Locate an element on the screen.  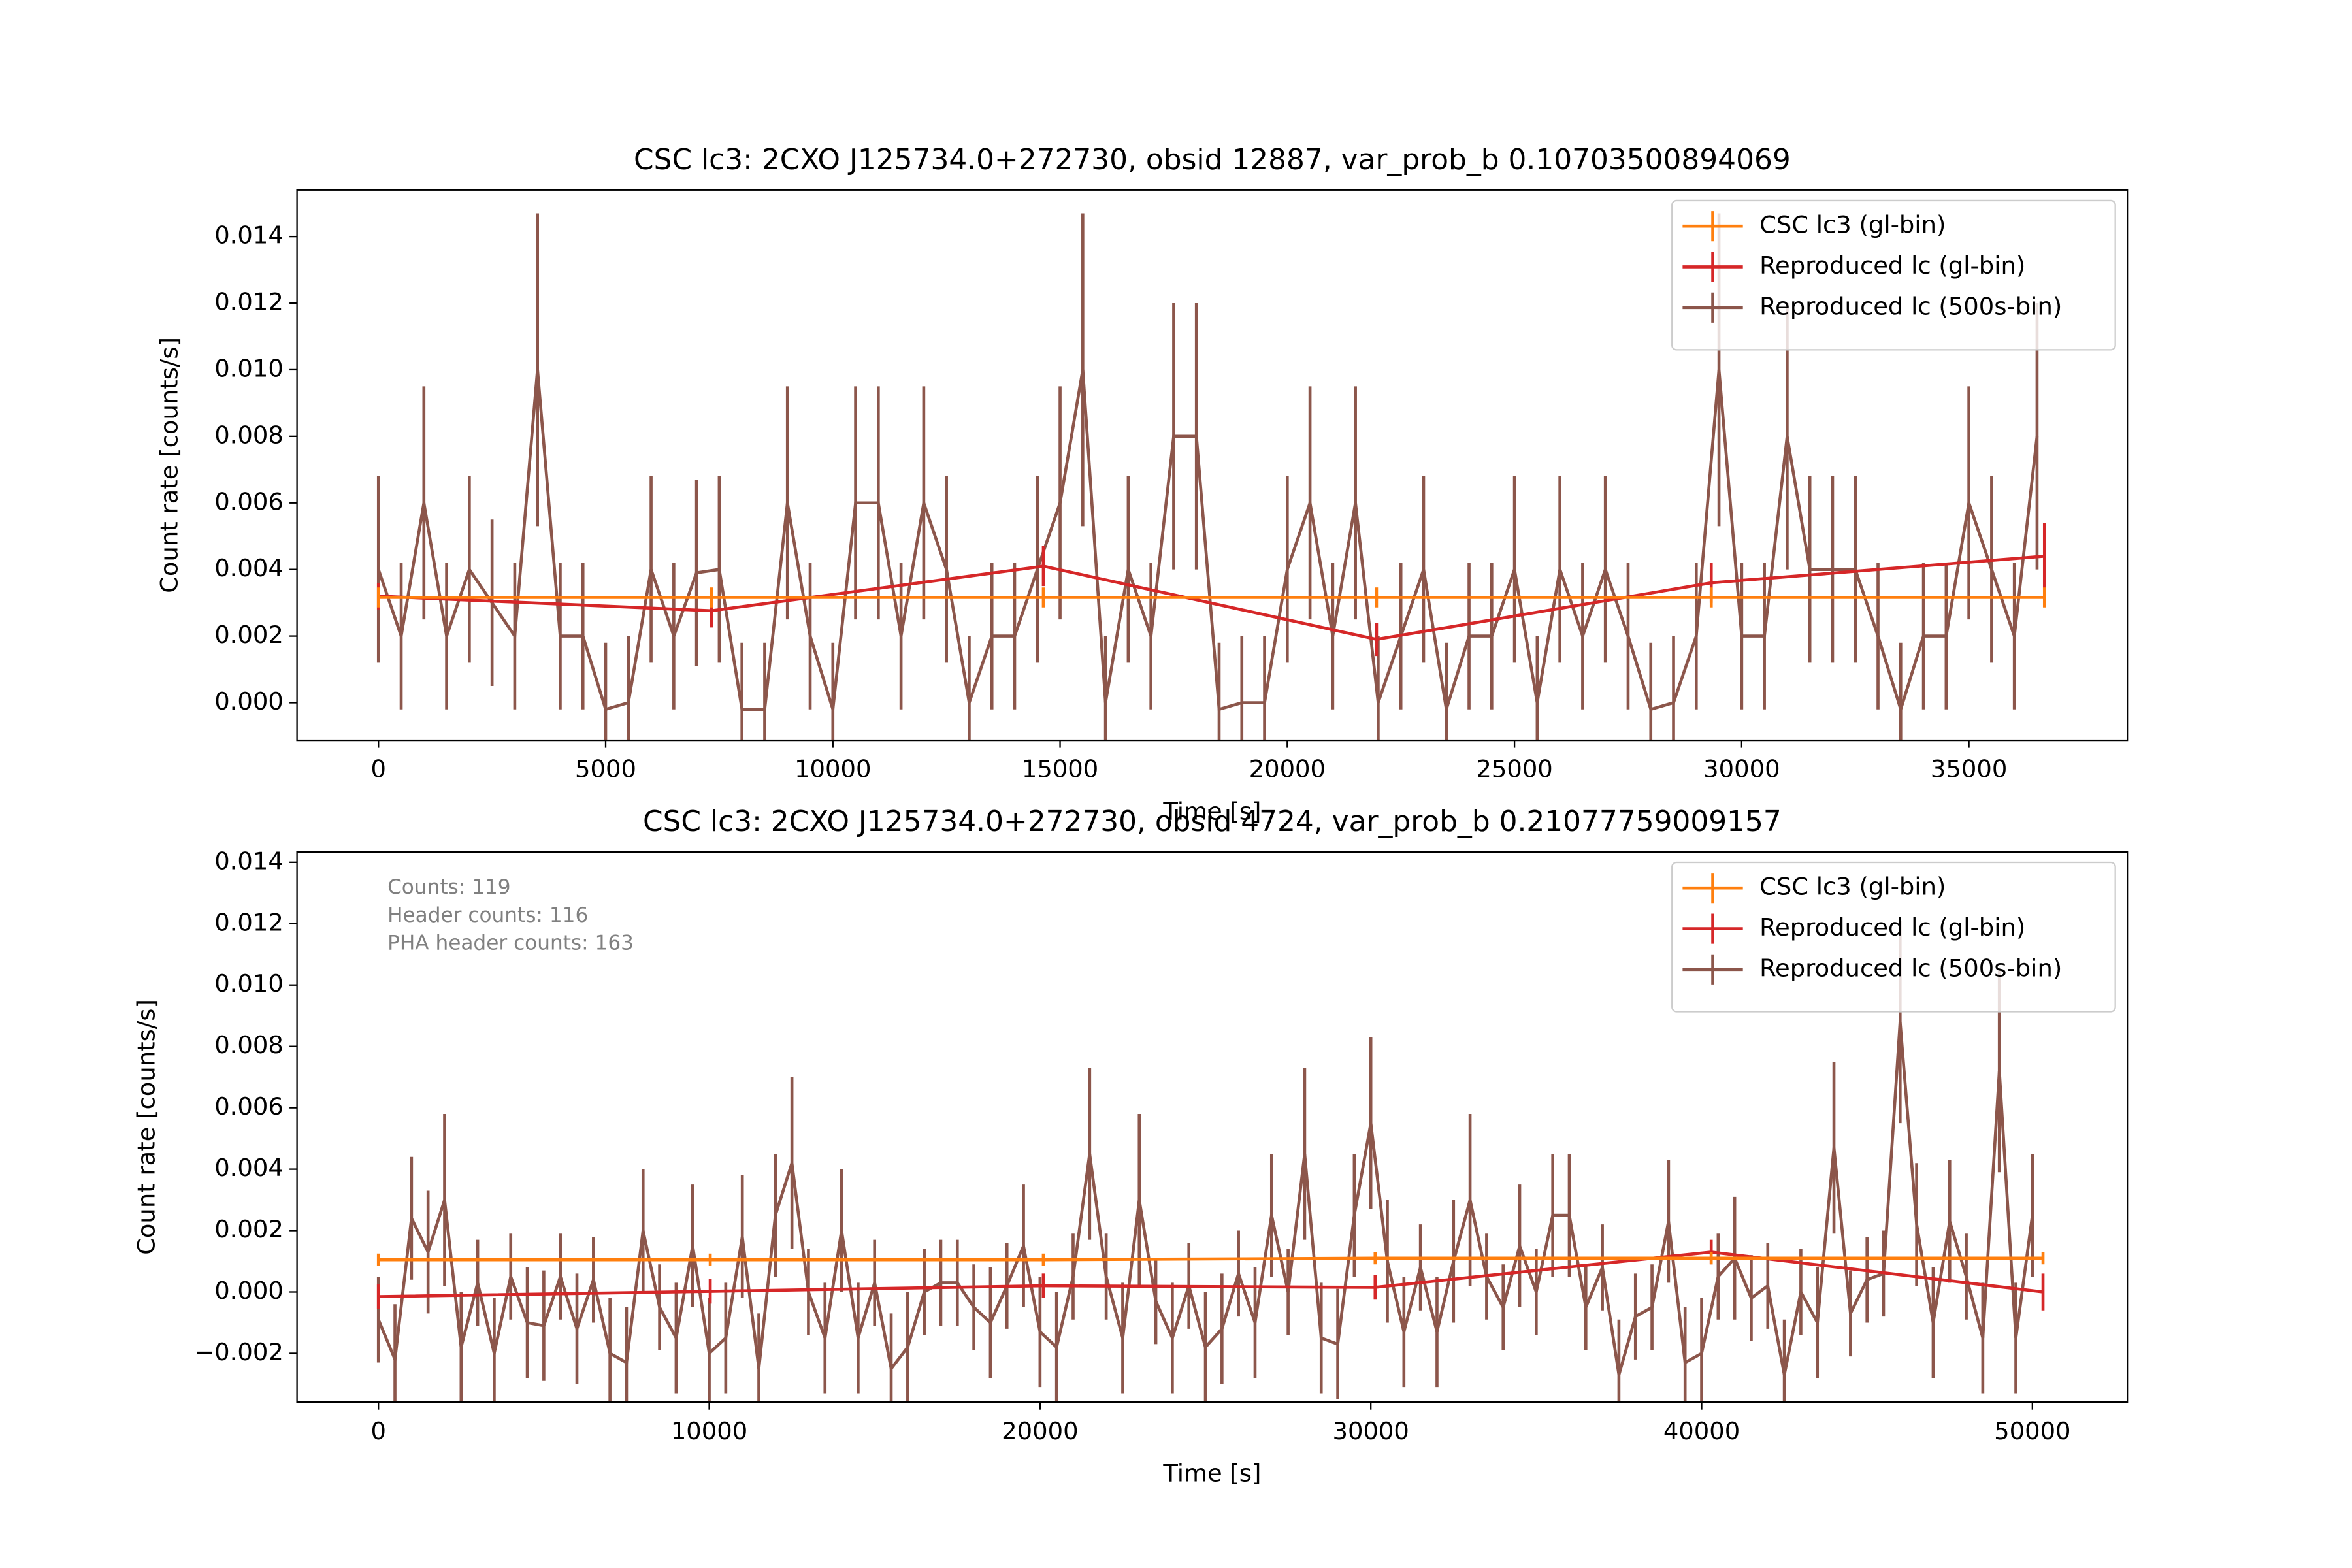
x-tick-label: 40000 is located at coordinates (1701, 1431).